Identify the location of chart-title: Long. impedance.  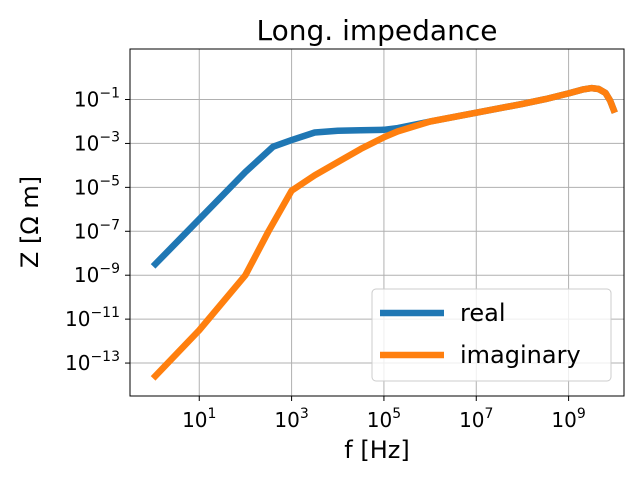
(377, 30).